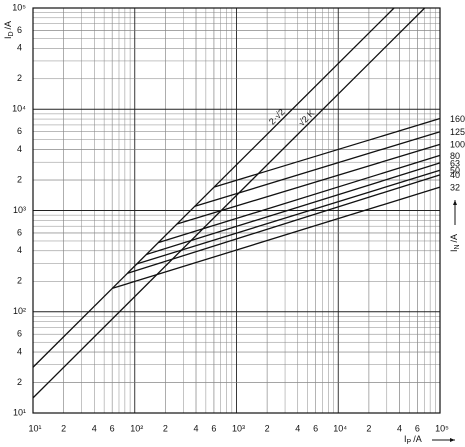 The image size is (465, 447). I want to click on y-tick-label: 10³, so click(19, 210).